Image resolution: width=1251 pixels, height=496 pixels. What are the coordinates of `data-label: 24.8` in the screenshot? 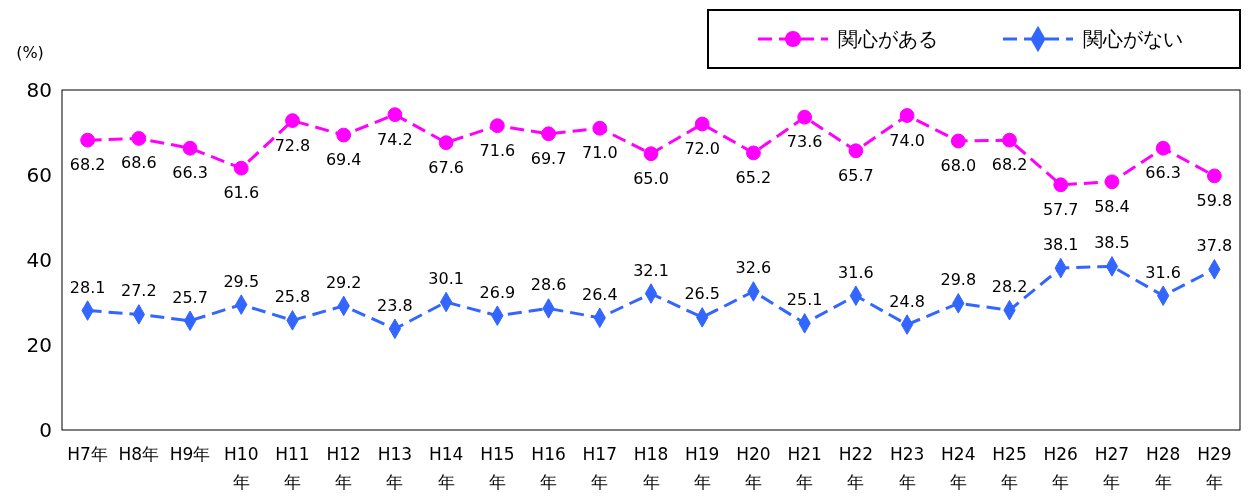 It's located at (907, 301).